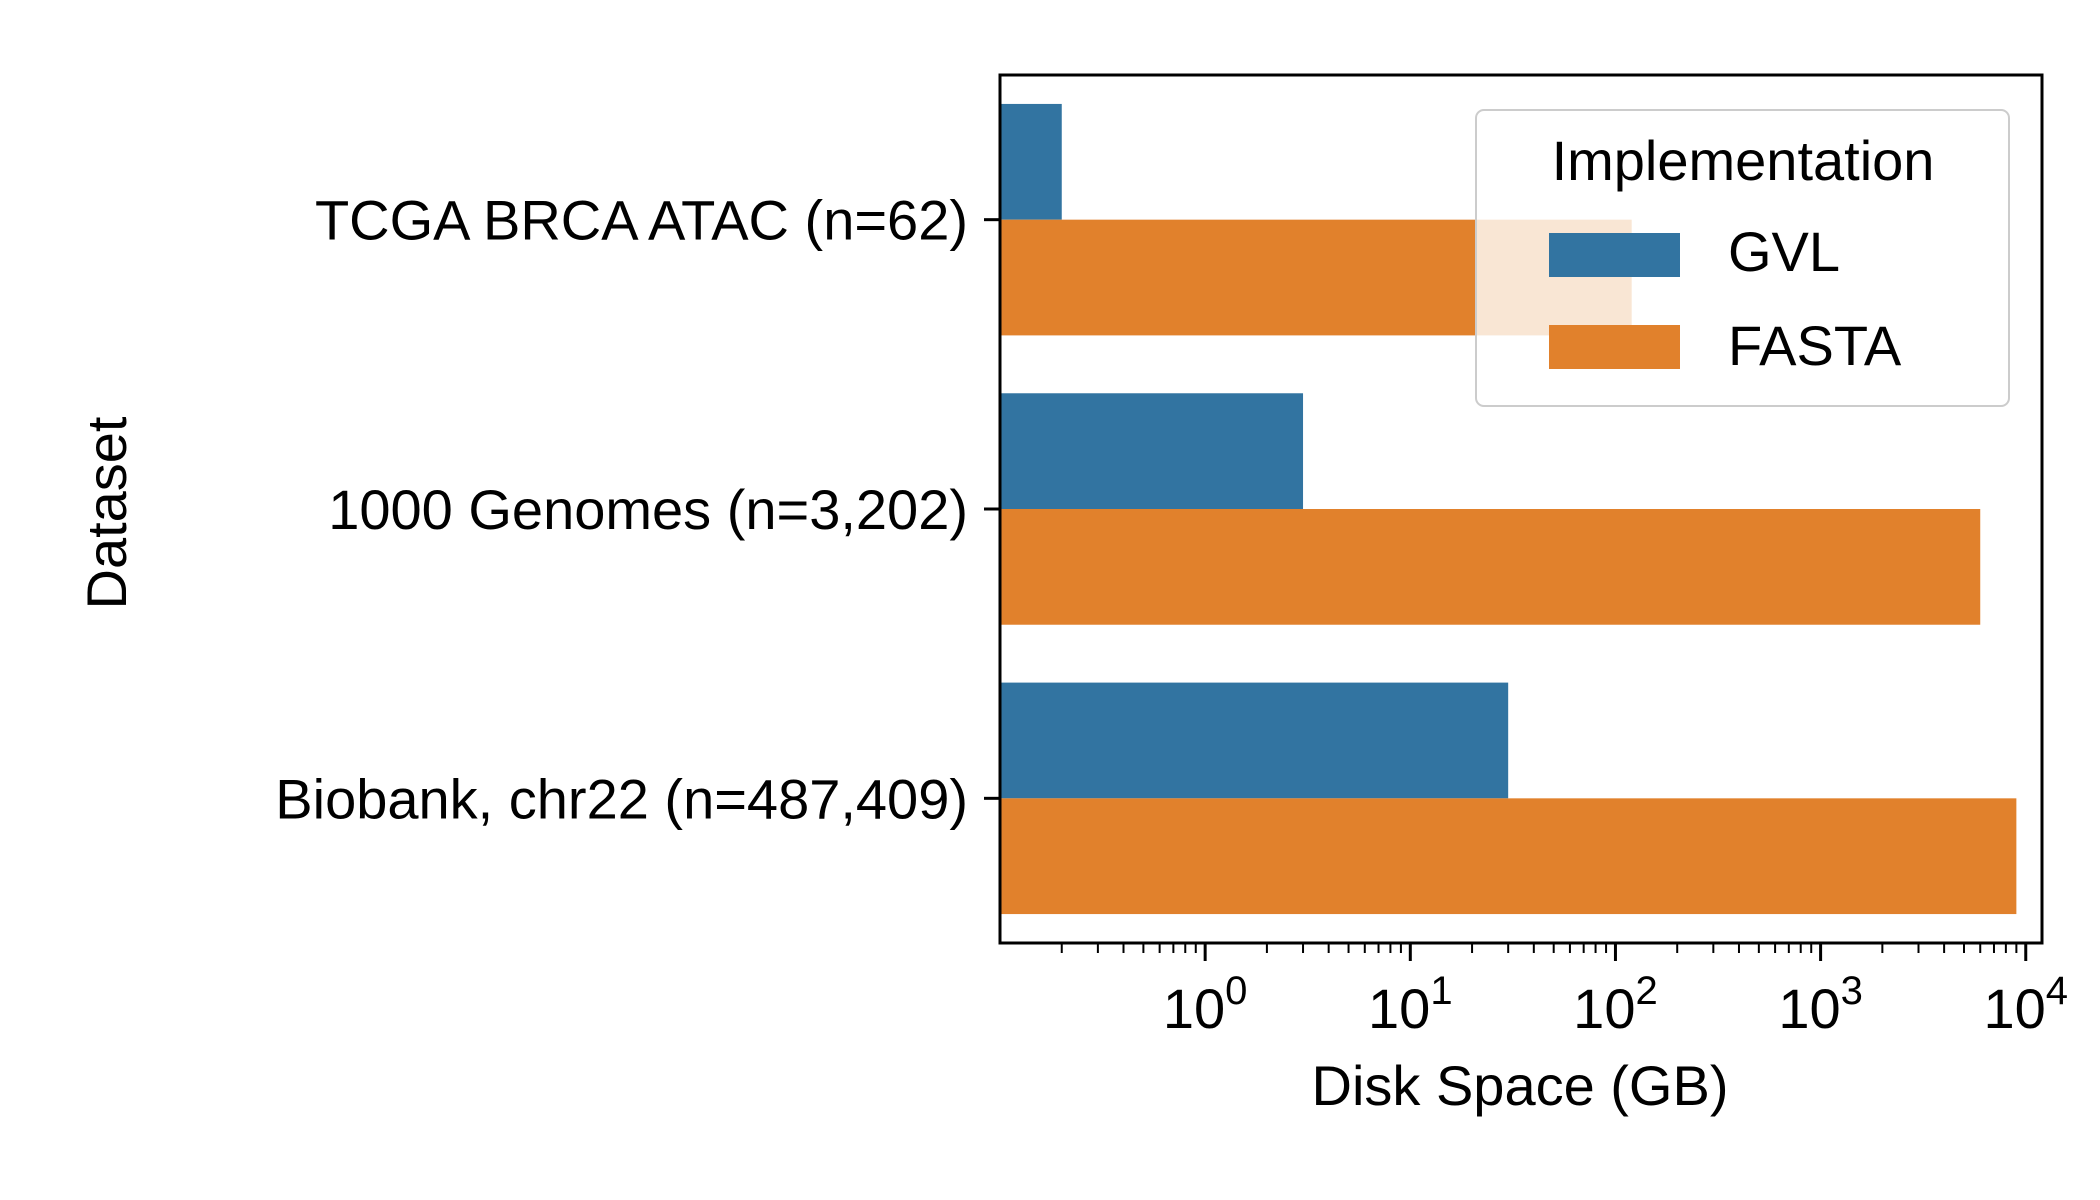 This screenshot has height=1200, width=2100. I want to click on x-tick-label: 10⁴, so click(2025, 1004).